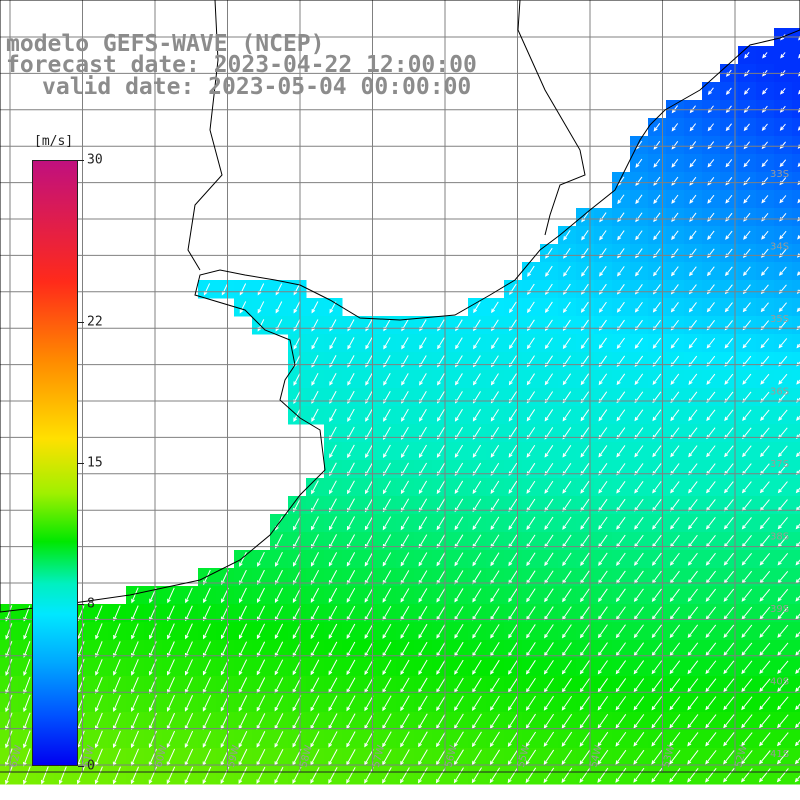 Image resolution: width=800 pixels, height=800 pixels. I want to click on border-line, so click(551, 118).